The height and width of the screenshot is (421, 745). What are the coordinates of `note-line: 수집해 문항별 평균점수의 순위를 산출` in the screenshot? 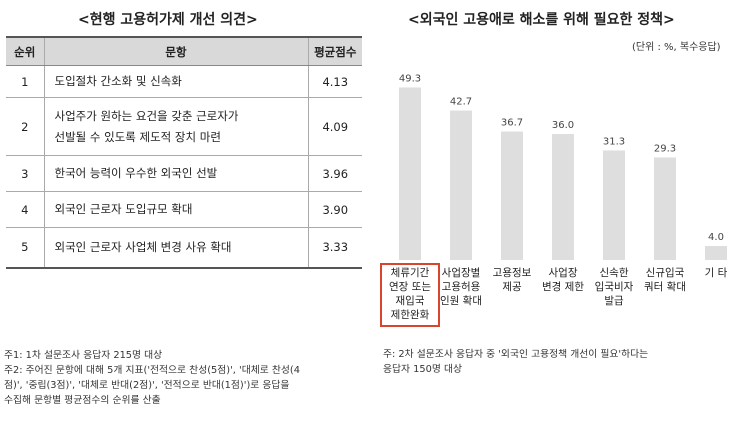 It's located at (82, 400).